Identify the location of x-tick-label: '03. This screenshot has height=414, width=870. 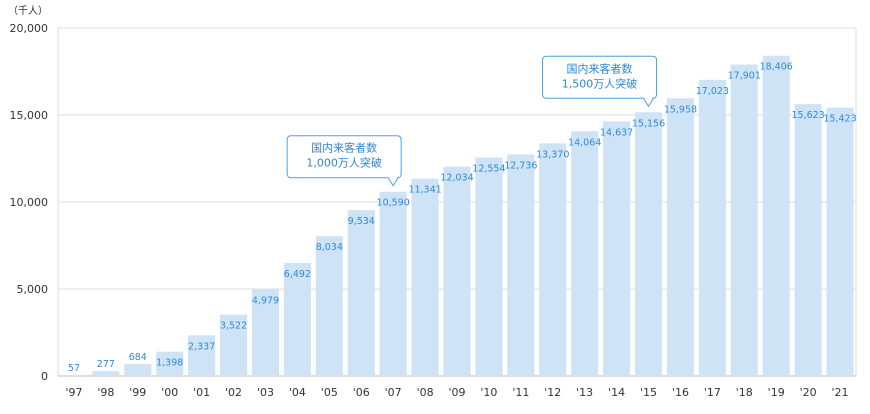
(265, 392).